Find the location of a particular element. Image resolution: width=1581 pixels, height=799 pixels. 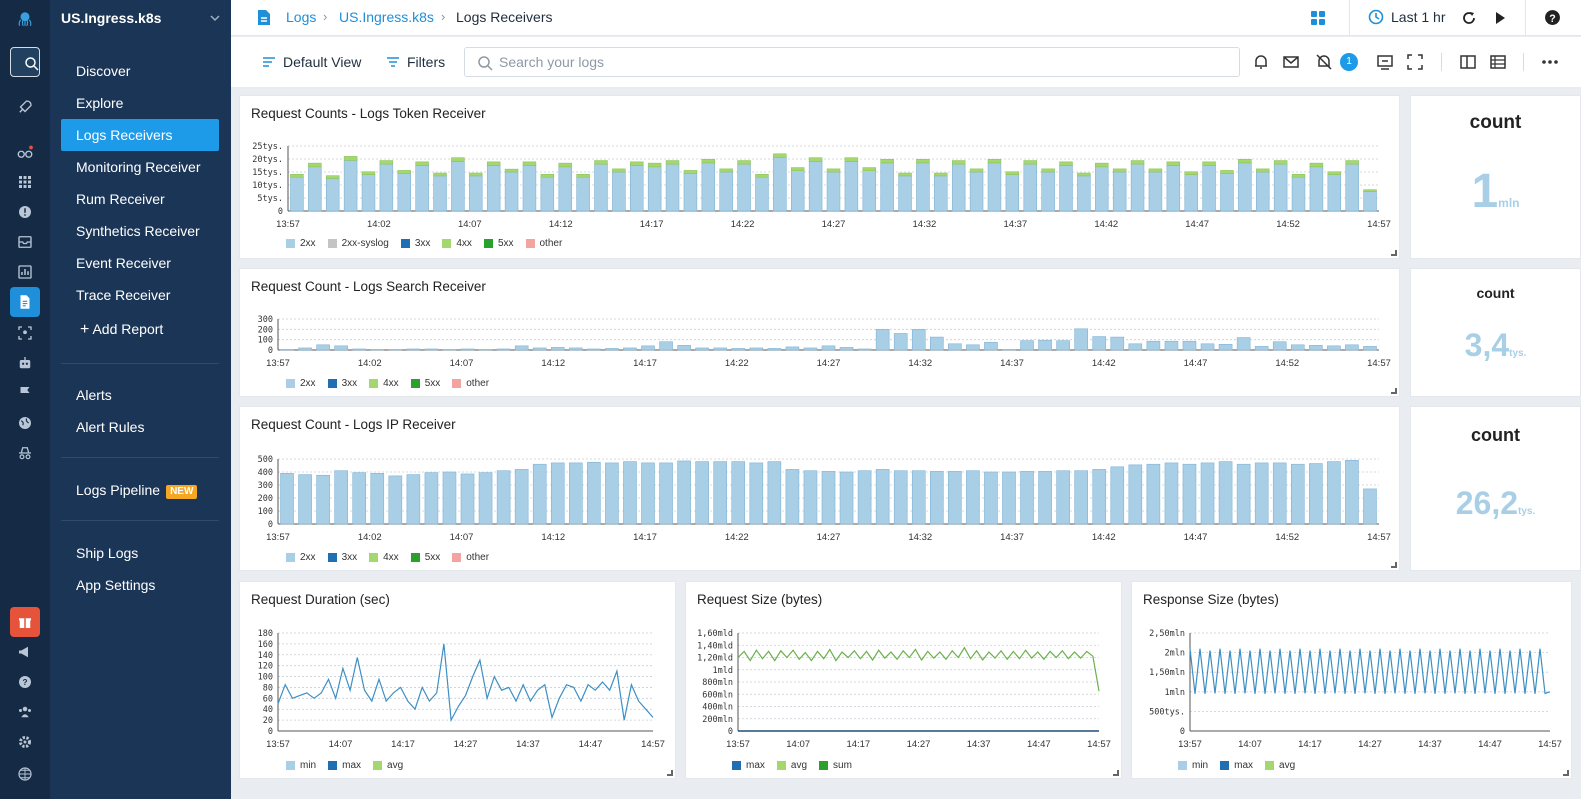

alert-bell-add-icon is located at coordinates (1261, 62).